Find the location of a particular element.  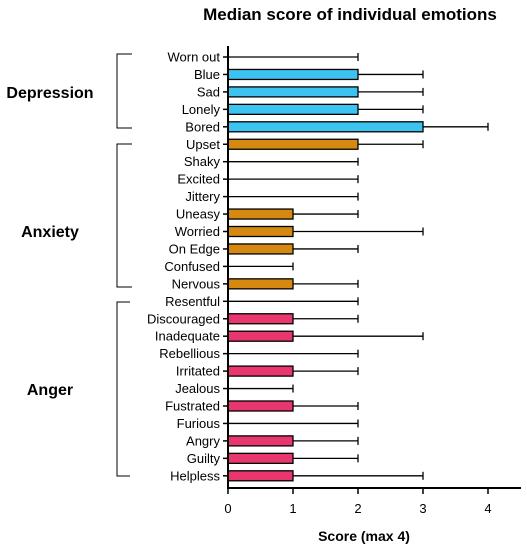

bar-inadequate is located at coordinates (260, 336).